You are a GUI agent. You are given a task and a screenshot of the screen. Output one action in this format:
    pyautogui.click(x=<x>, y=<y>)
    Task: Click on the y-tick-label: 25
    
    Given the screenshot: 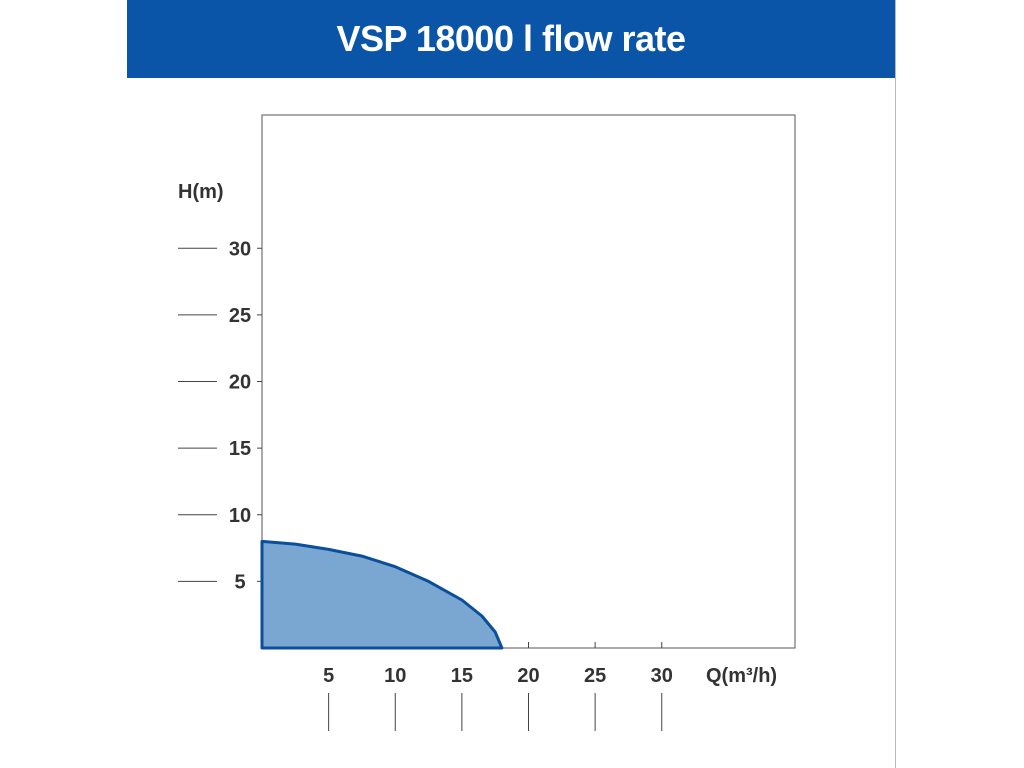 What is the action you would take?
    pyautogui.click(x=240, y=316)
    